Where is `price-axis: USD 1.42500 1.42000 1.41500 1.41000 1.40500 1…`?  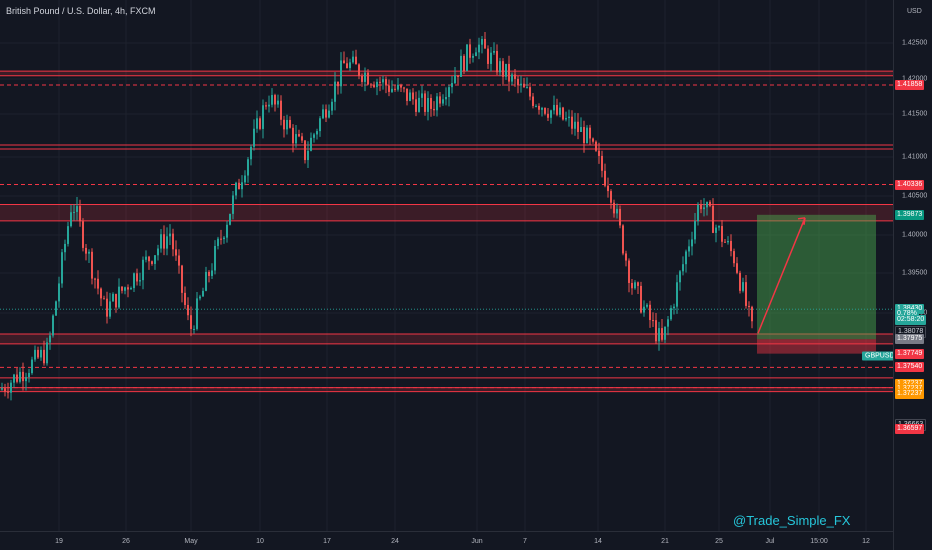
price-axis: USD 1.42500 1.42000 1.41500 1.41000 1.40500 1… is located at coordinates (912, 275).